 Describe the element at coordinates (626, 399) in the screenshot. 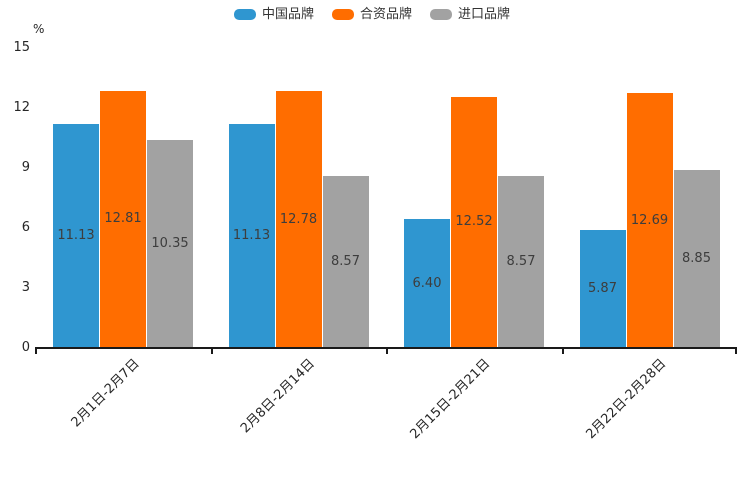

I see `x-category-label: 2月22日-2月28日` at that location.